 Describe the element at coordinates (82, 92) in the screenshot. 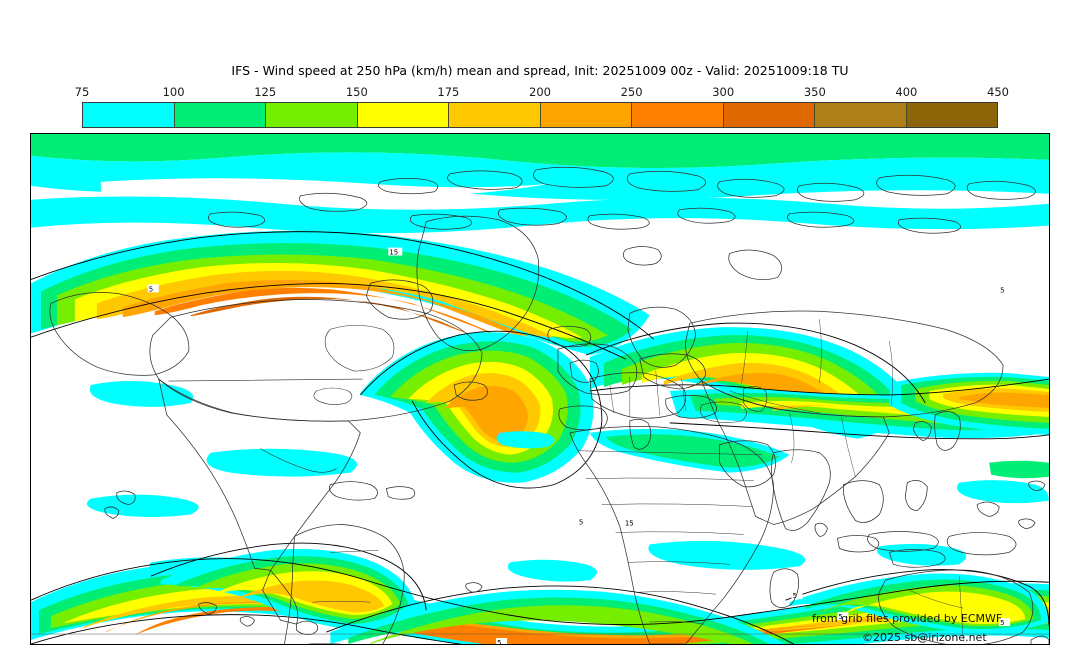

I see `colorbar-tick-75: 75` at that location.